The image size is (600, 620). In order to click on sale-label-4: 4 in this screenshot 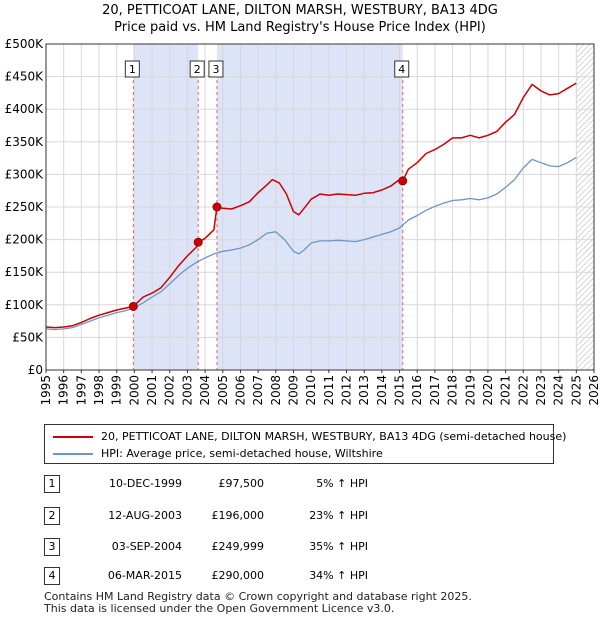, I will do `click(401, 69)`.